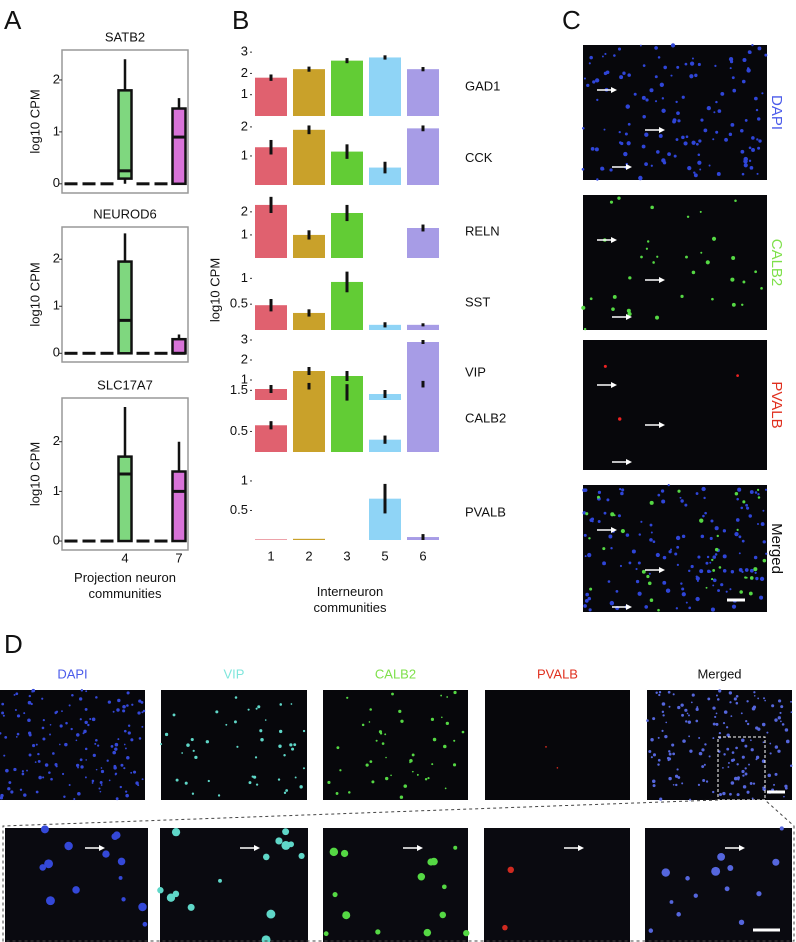  I want to click on channel-label: VIP, so click(234, 673).